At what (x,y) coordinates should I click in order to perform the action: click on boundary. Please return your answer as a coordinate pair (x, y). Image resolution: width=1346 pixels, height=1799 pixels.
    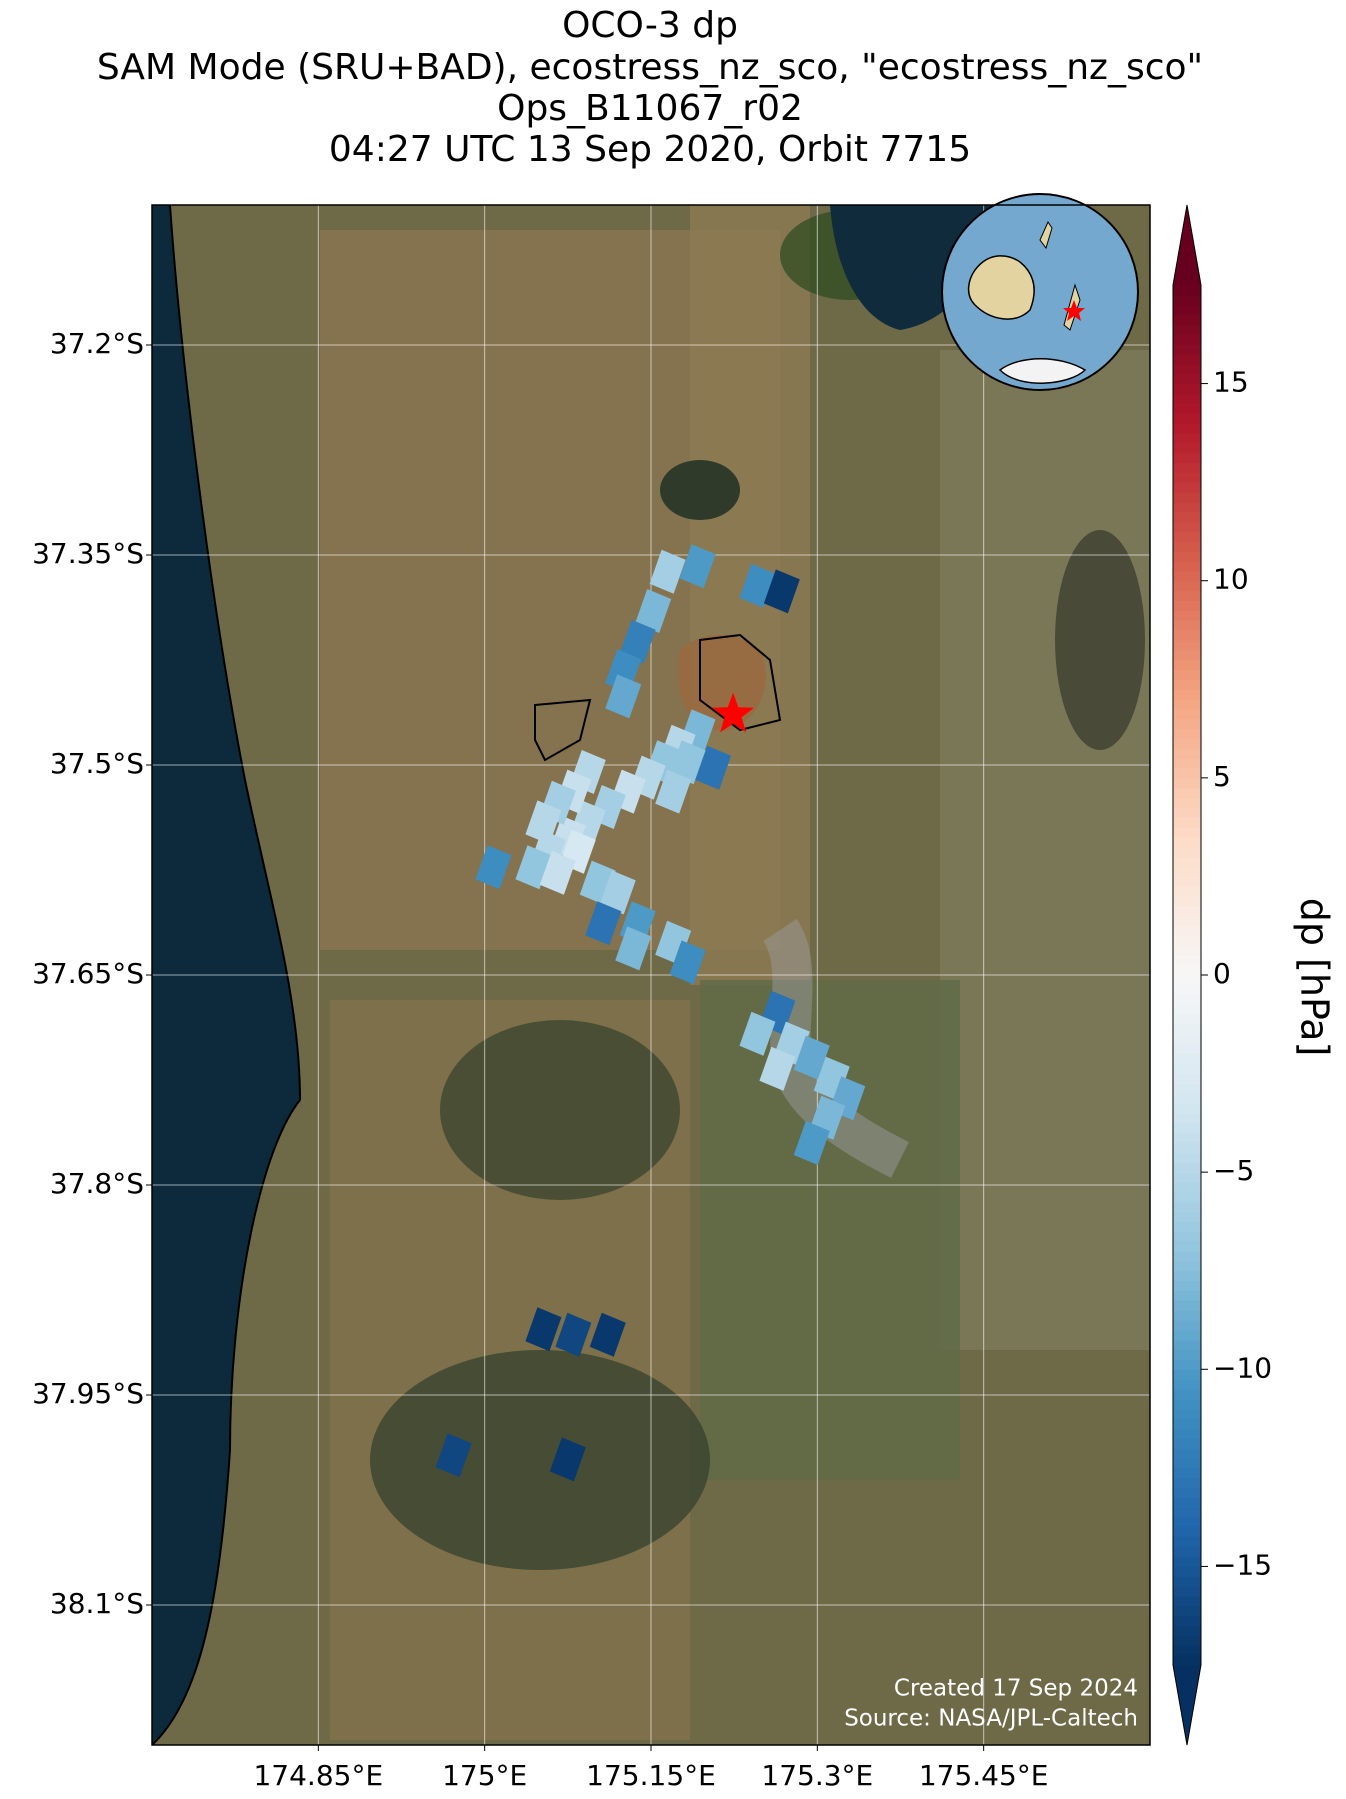
    Looking at the image, I should click on (740, 682).